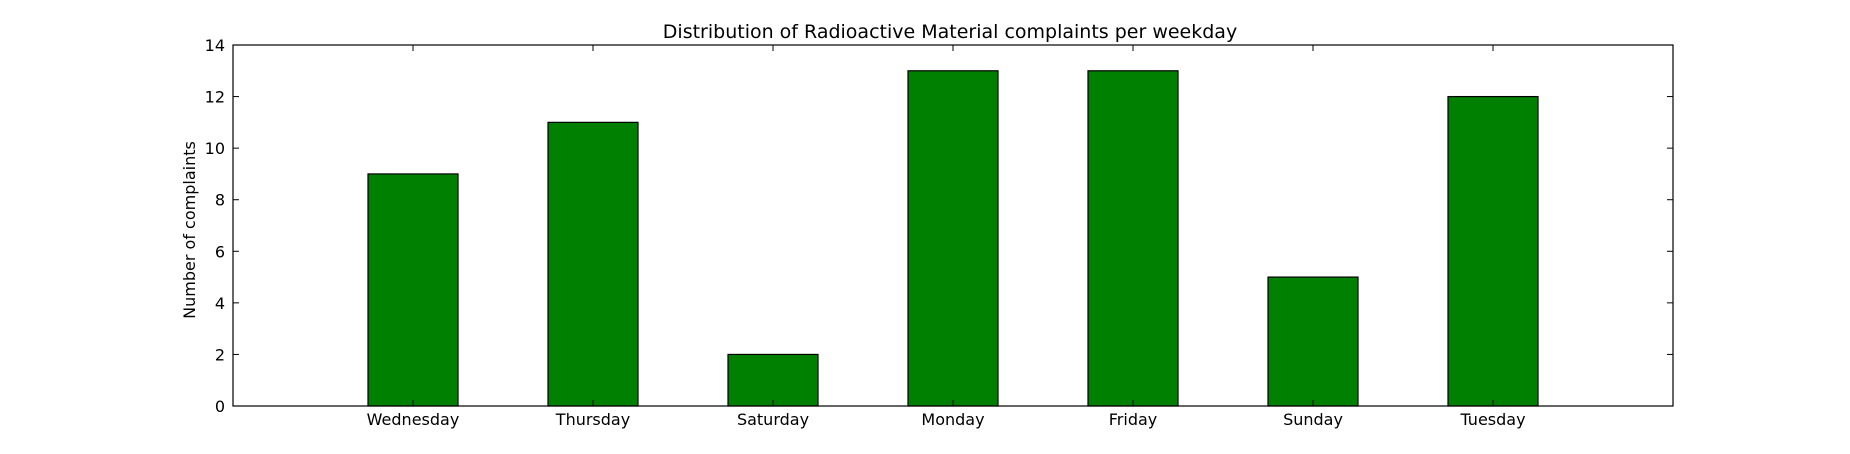 Image resolution: width=1850 pixels, height=454 pixels. I want to click on y-tick-label: 2, so click(220, 354).